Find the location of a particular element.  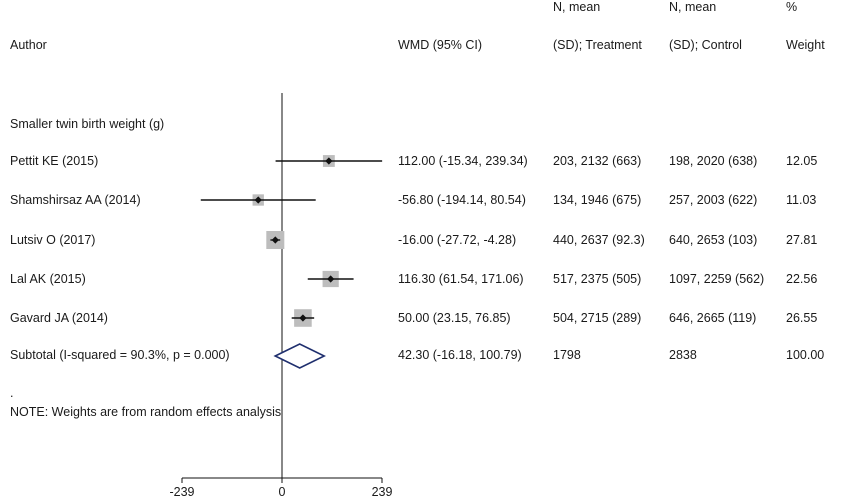

header-control-line1: N, mean is located at coordinates (693, 7).